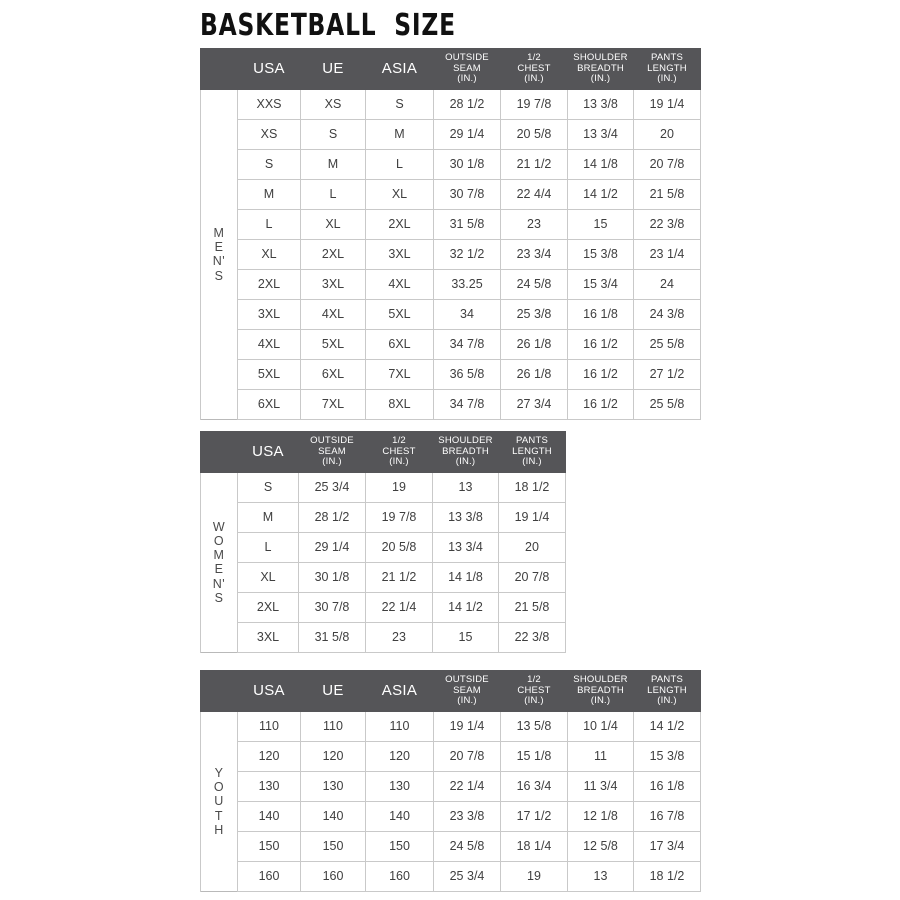  Describe the element at coordinates (269, 816) in the screenshot. I see `table-cell: 140` at that location.